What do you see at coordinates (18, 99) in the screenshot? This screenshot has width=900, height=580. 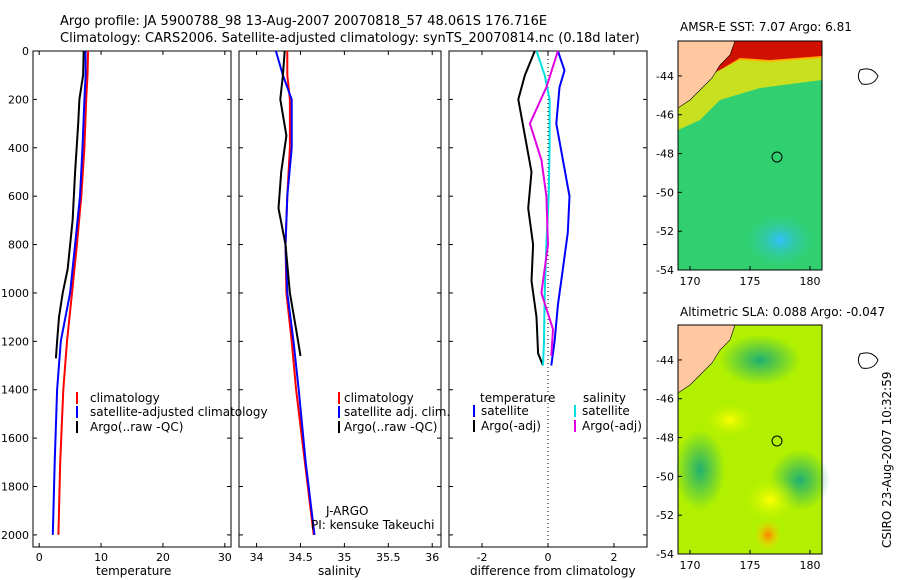 I see `depth-tick-label: 200` at bounding box center [18, 99].